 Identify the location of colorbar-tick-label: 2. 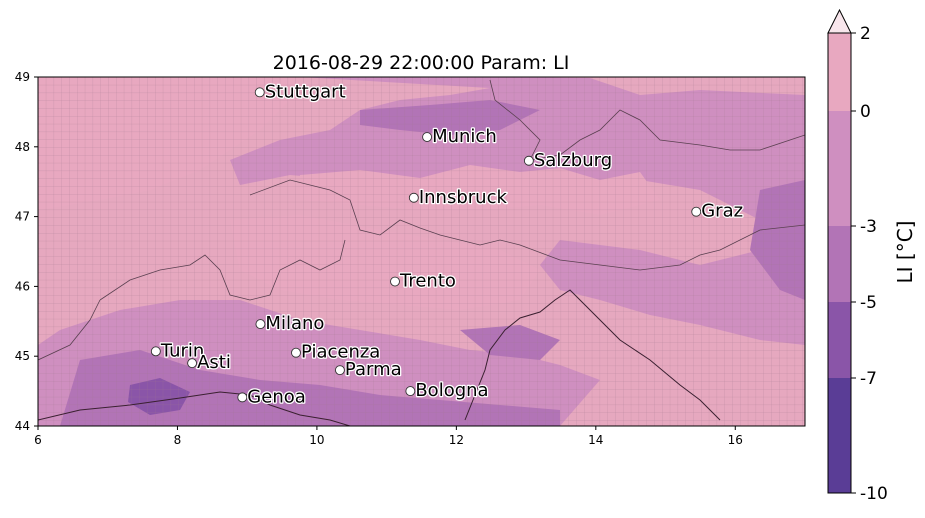
(865, 34).